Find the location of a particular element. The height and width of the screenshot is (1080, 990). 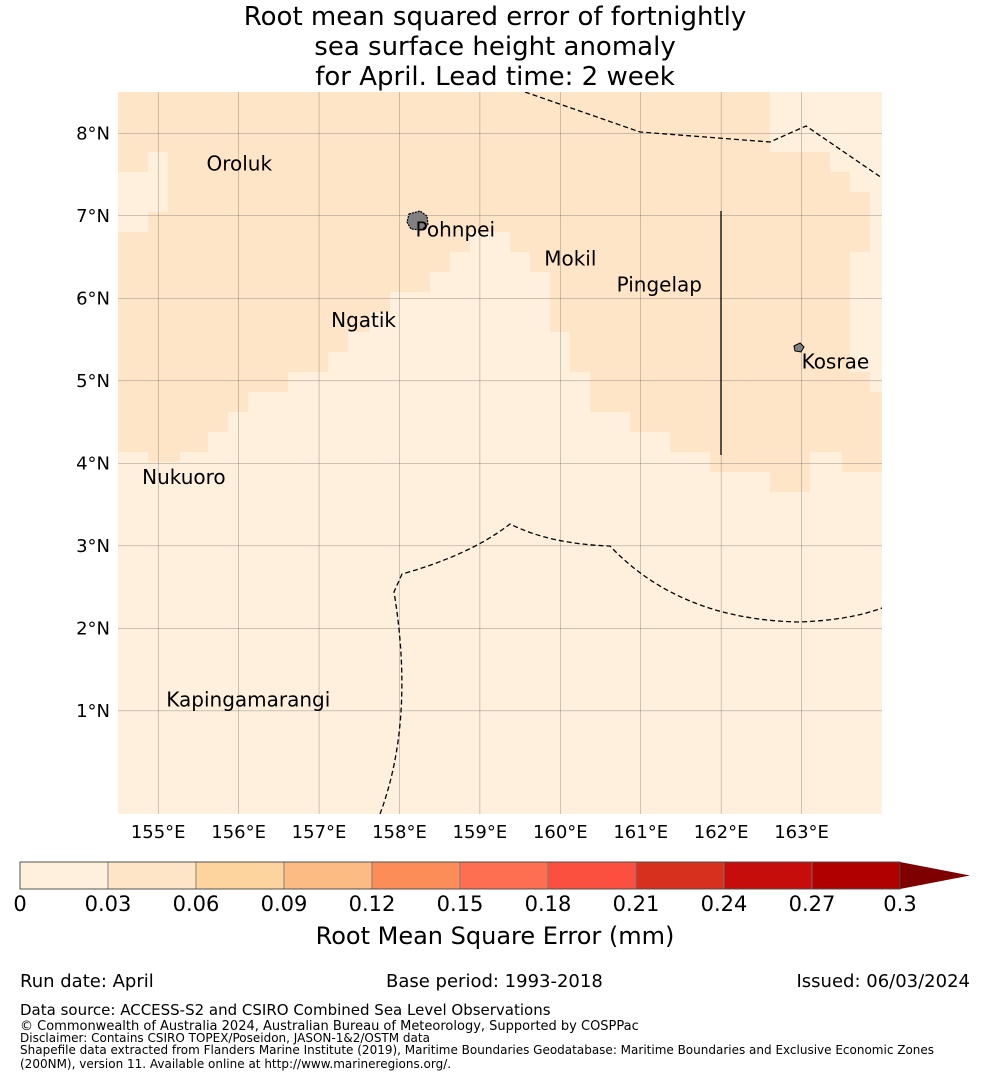

run-date: Run date: April is located at coordinates (87, 981).